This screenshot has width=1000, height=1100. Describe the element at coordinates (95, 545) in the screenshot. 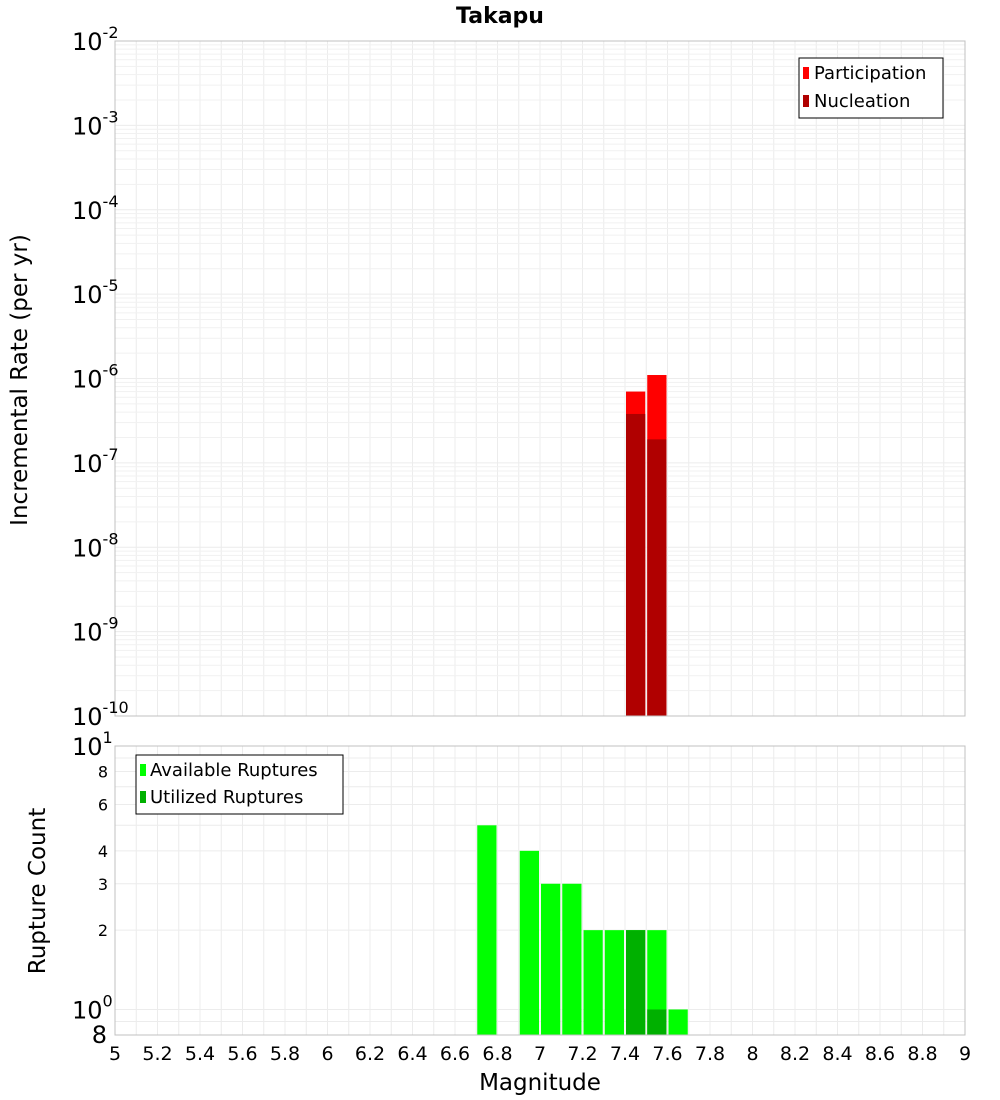

I see `rate-y-tick-label: 10⁻⁸` at that location.